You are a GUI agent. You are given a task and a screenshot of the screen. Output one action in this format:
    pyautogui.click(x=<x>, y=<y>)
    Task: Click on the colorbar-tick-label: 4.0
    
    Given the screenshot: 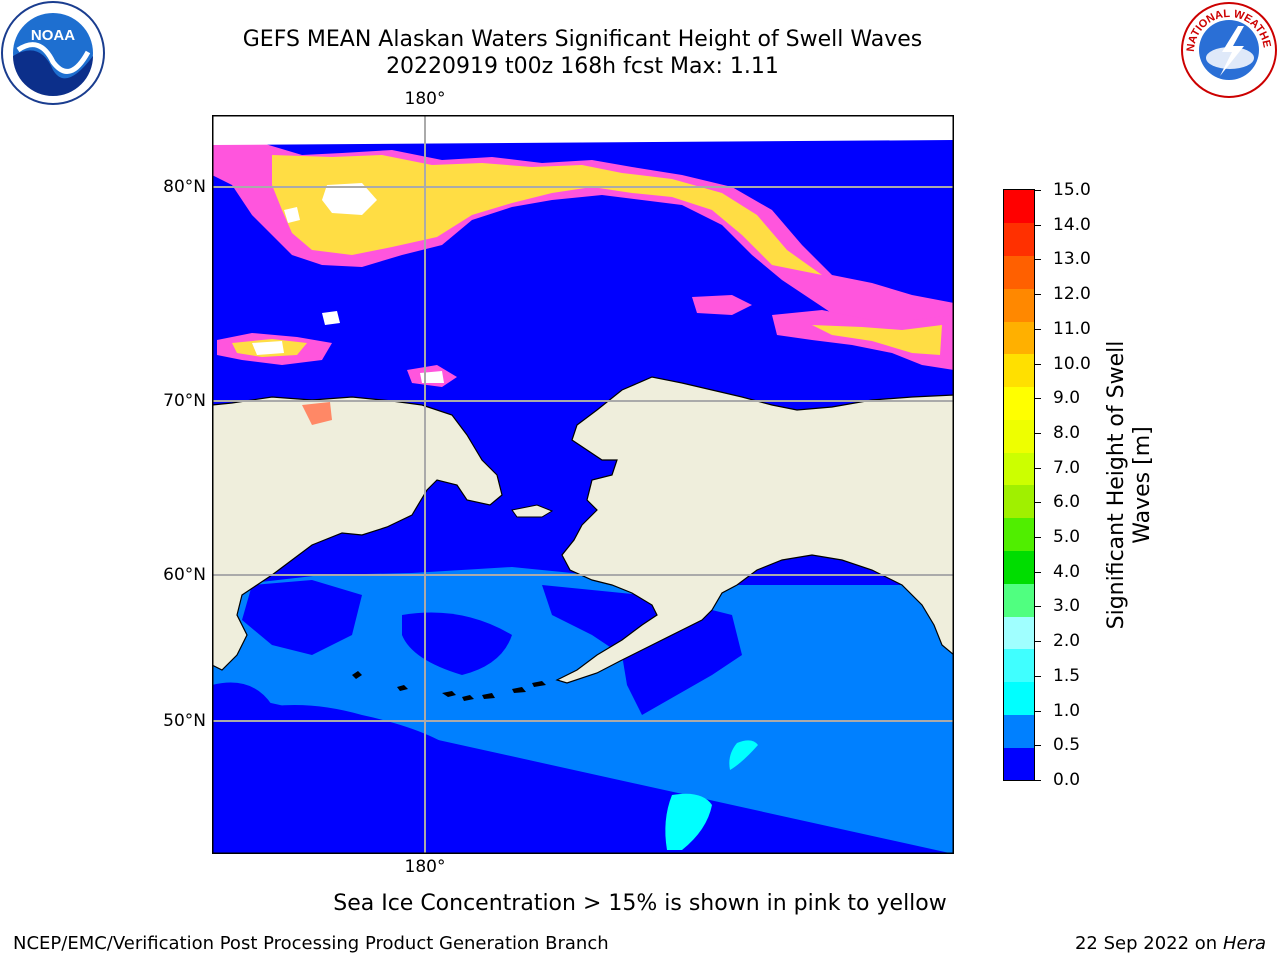 What is the action you would take?
    pyautogui.click(x=1067, y=571)
    